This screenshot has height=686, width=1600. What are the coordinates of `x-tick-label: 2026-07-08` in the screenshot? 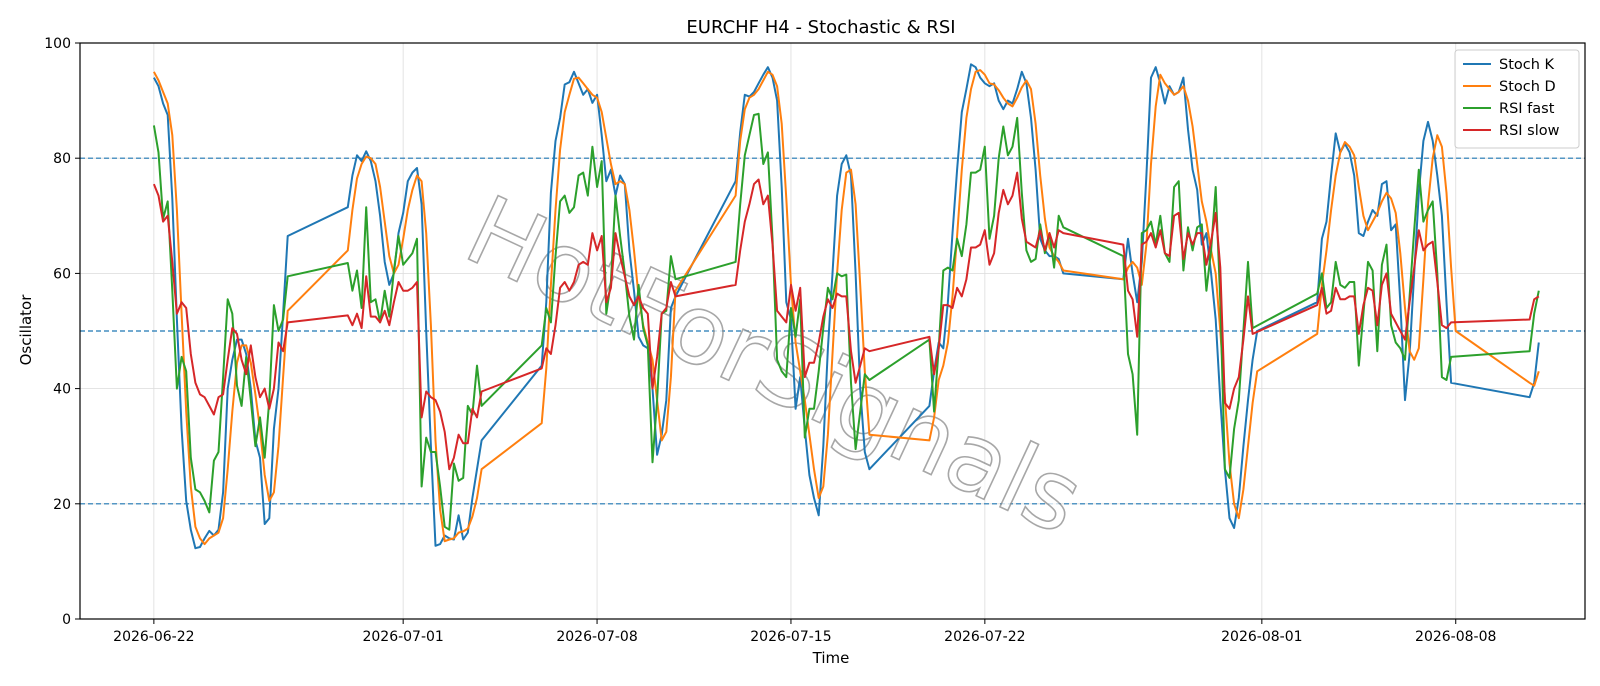 It's located at (596, 637).